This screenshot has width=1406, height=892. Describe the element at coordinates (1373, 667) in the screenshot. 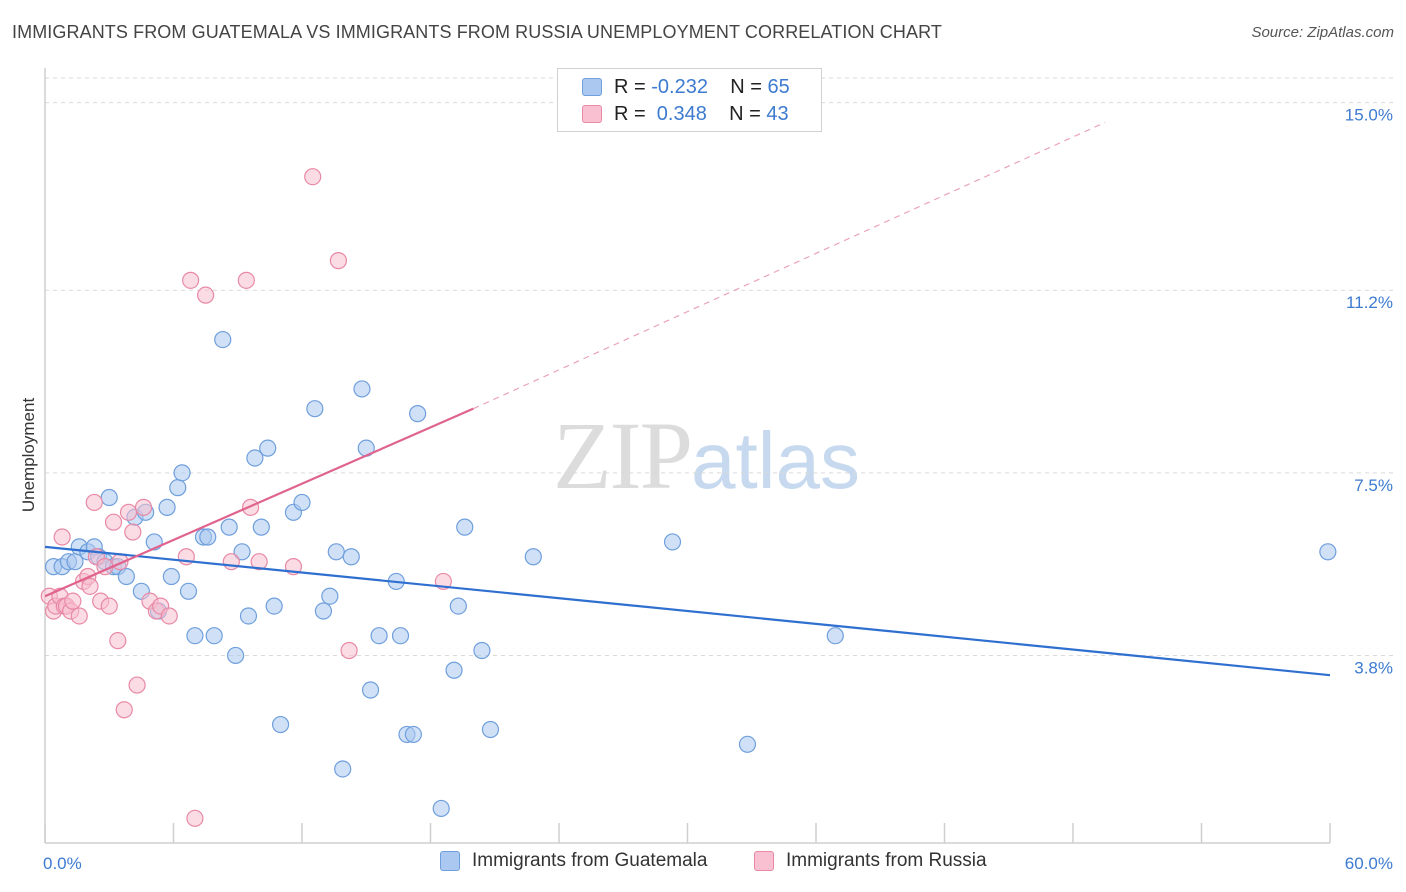

I see `y-tick-label: 3.8%` at that location.